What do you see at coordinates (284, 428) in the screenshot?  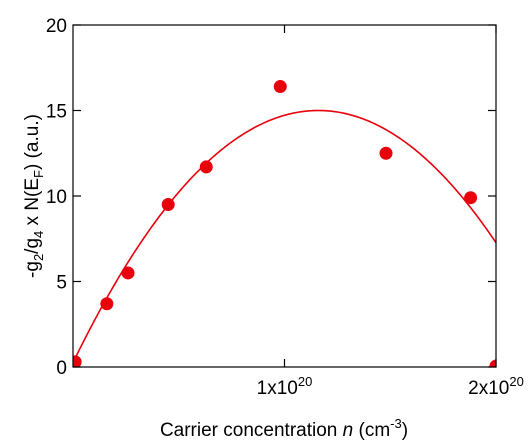 I see `x-axis-title: Carrier concentration n (cm-3)` at bounding box center [284, 428].